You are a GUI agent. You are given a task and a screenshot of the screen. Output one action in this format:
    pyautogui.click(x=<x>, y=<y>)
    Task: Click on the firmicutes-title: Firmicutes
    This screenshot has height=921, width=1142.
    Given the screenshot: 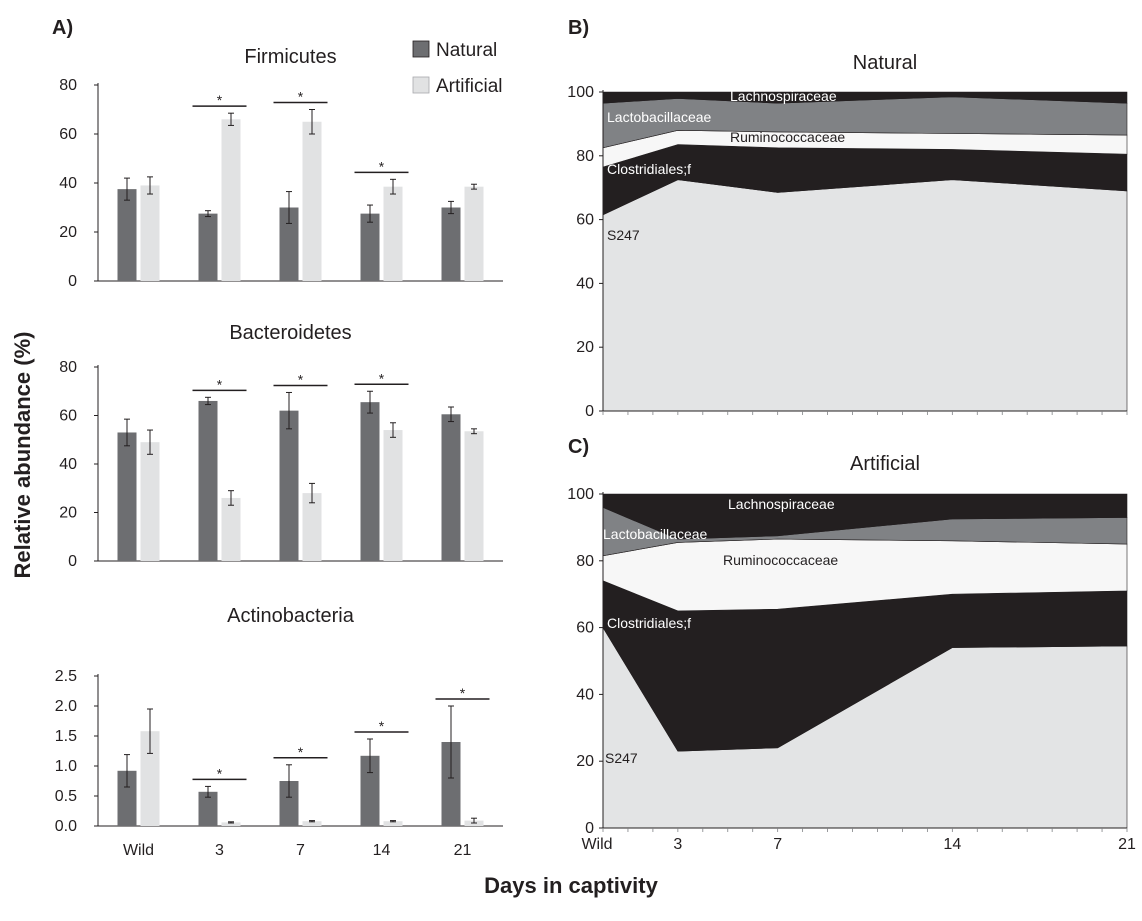 What is the action you would take?
    pyautogui.click(x=290, y=57)
    